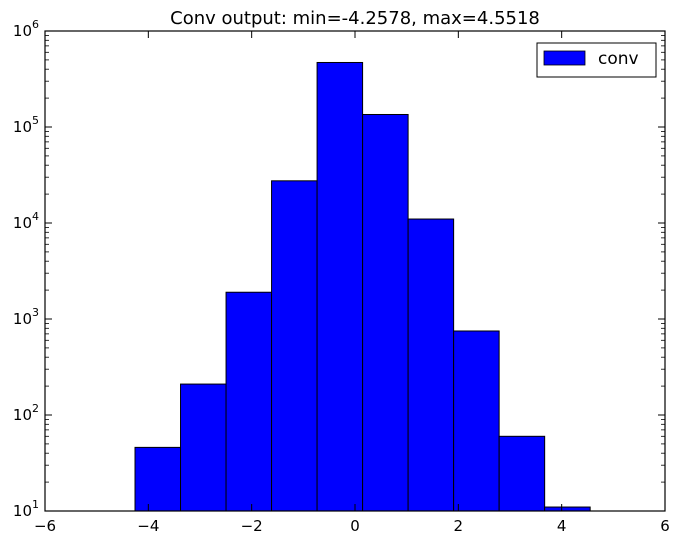 The image size is (680, 542). I want to click on y-tick-label: 10⁶, so click(26, 29).